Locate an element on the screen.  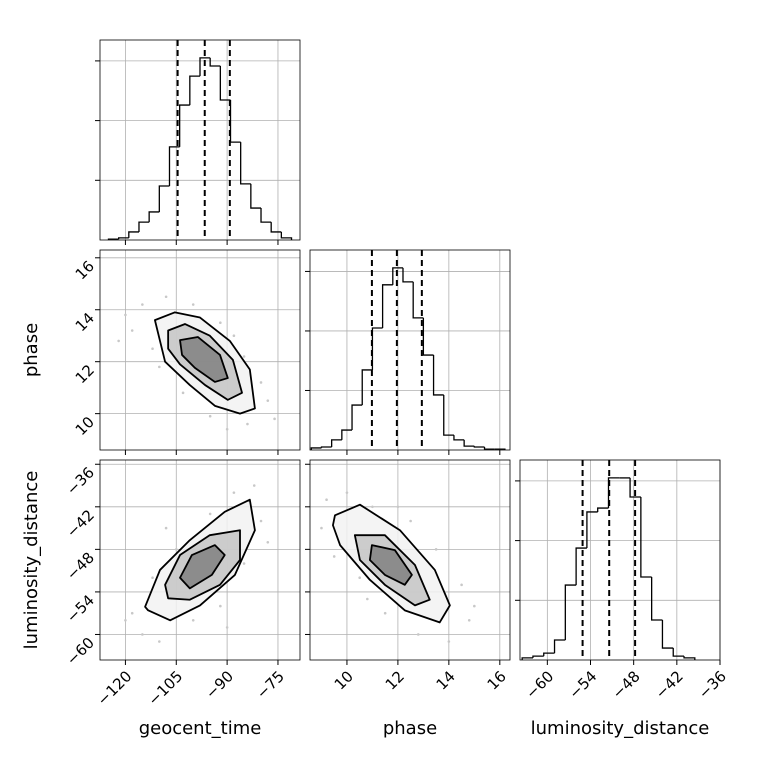
y-tick-label: −60 is located at coordinates (80, 651).